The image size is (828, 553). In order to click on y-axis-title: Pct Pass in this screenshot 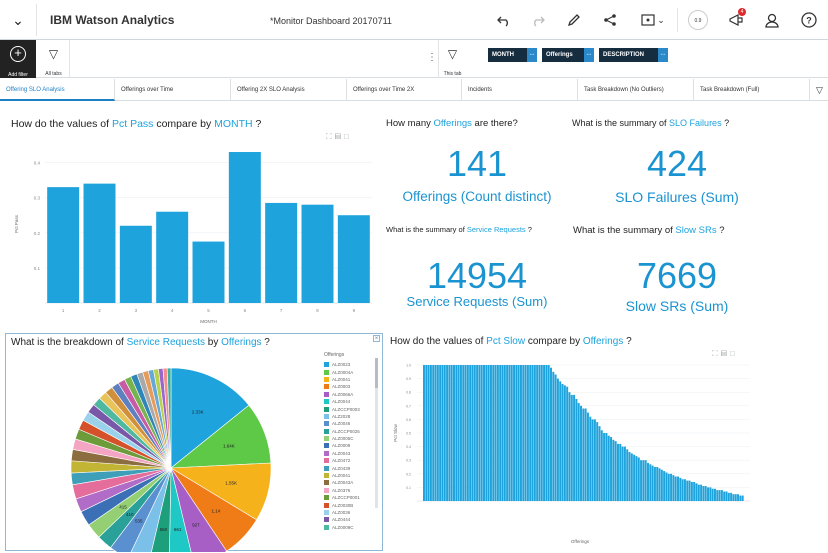, I will do `click(16, 223)`.